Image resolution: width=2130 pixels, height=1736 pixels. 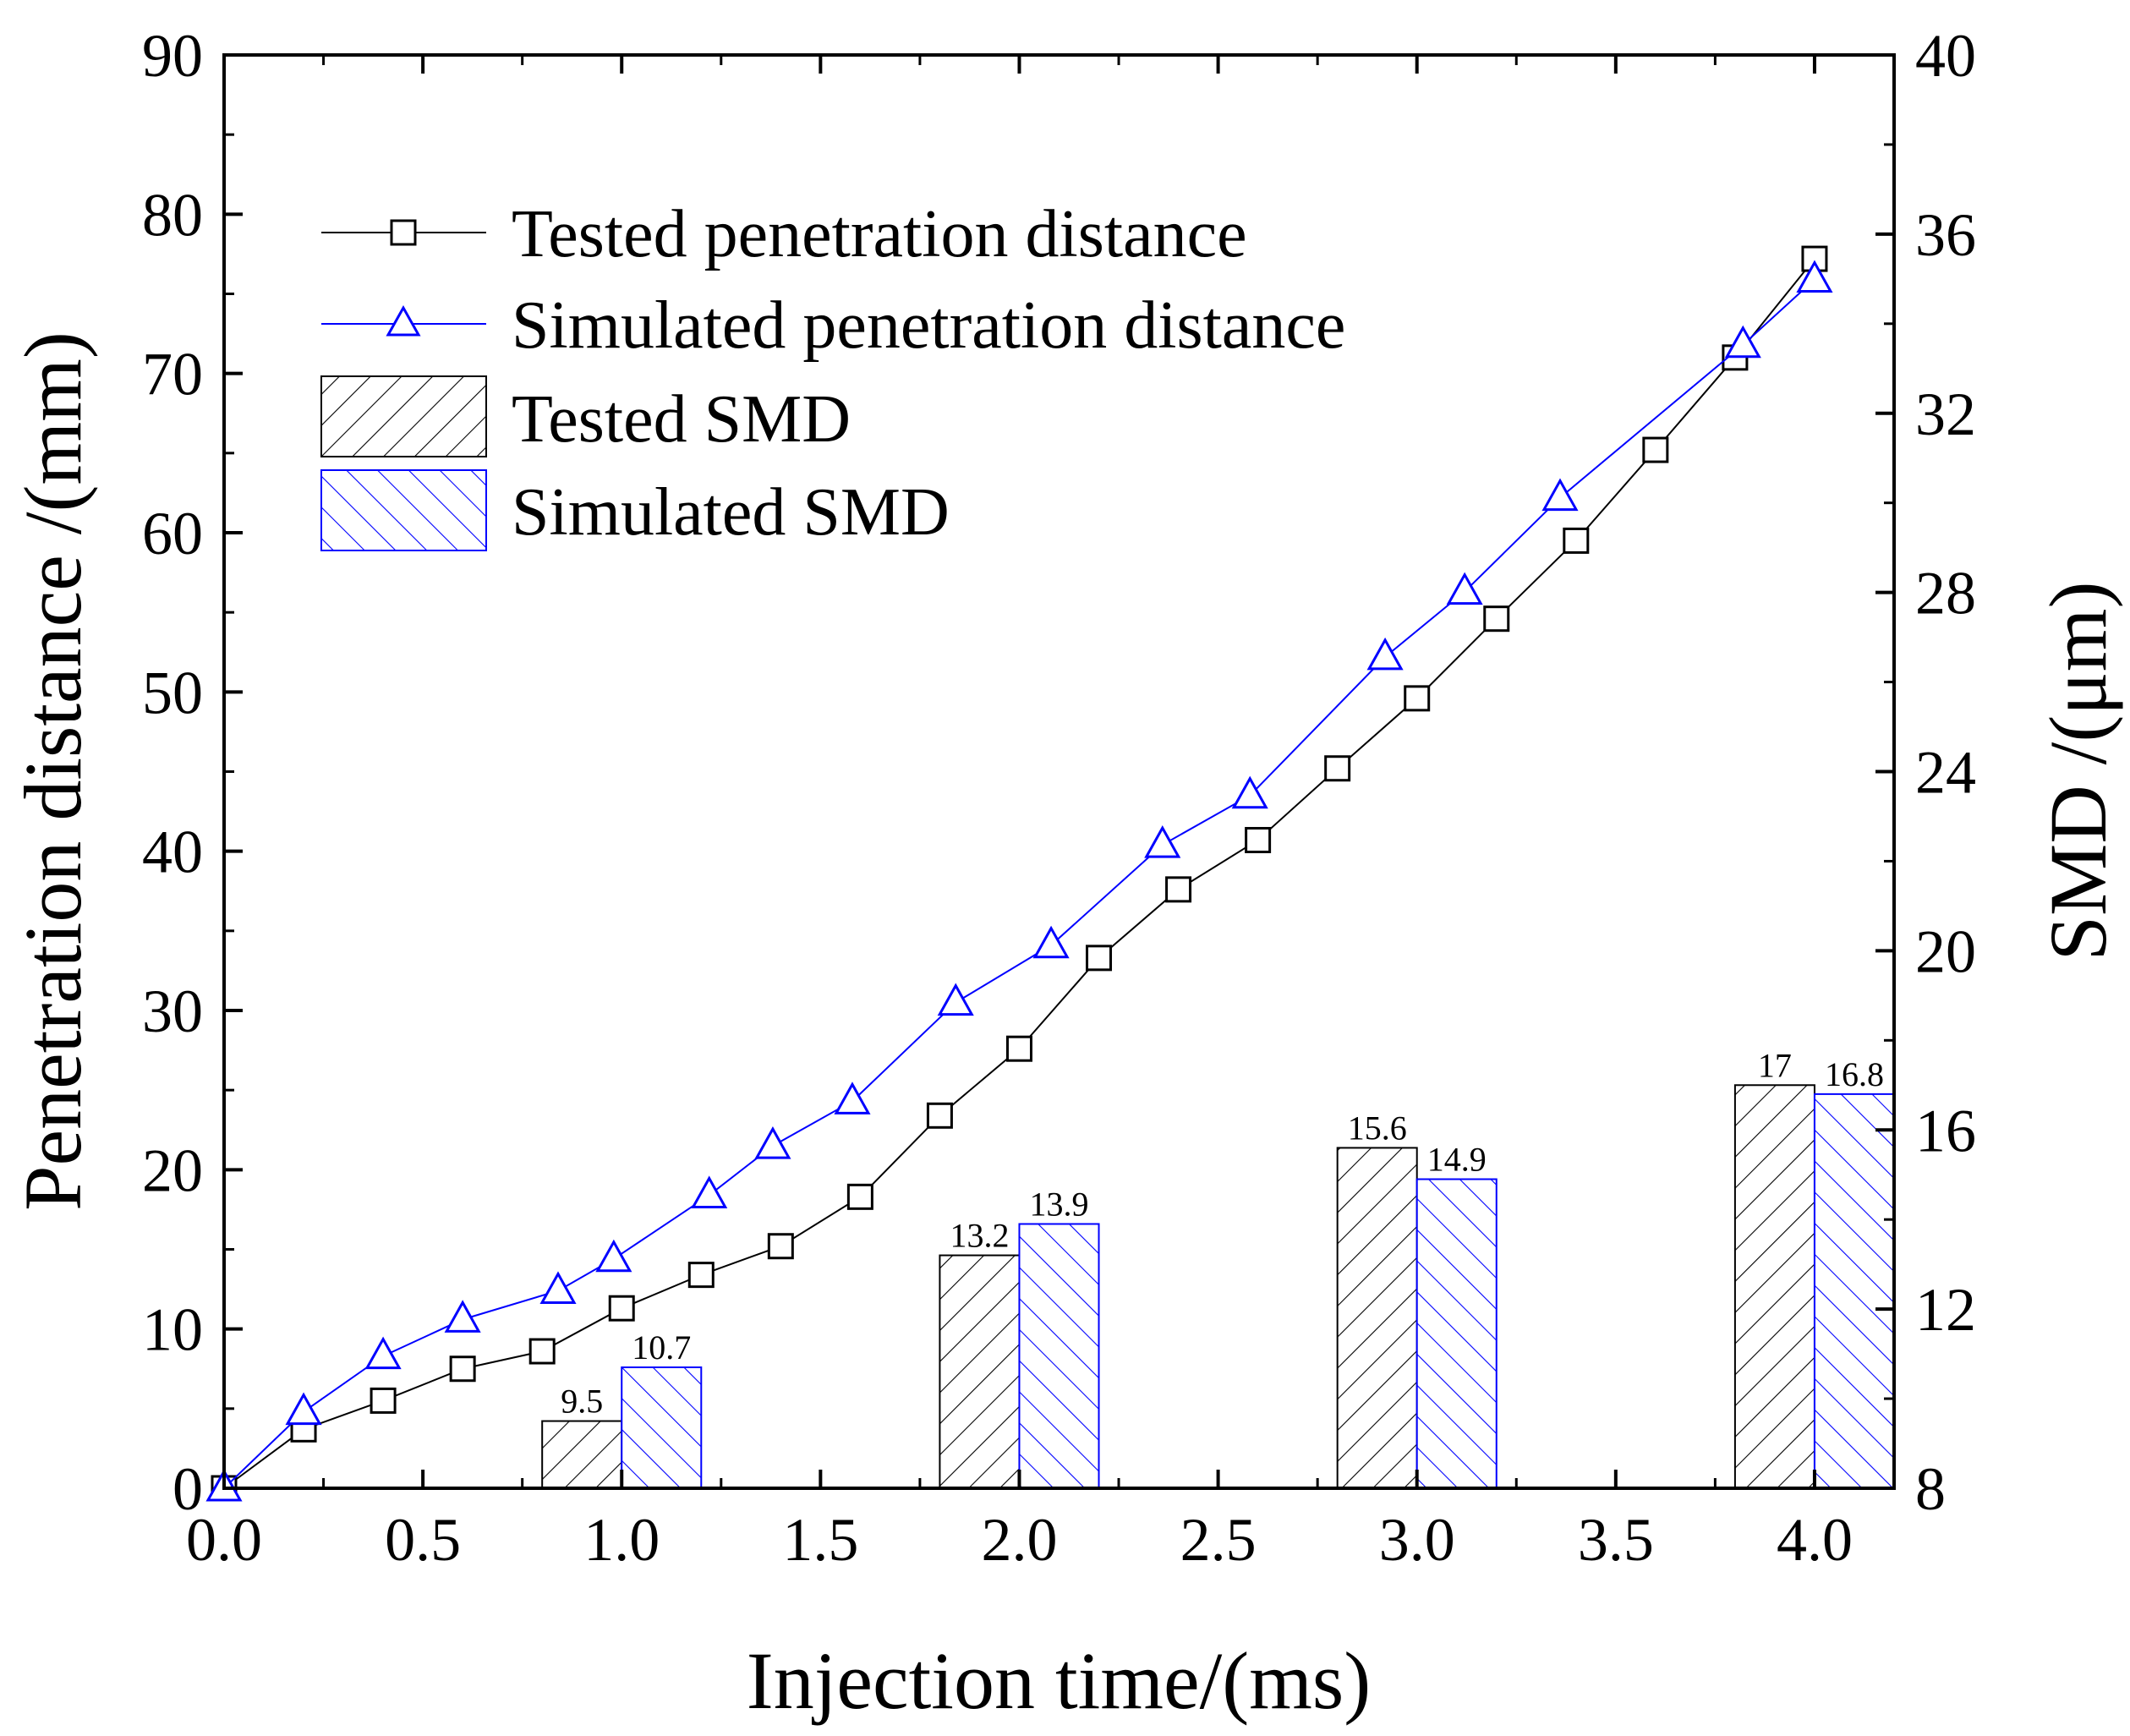 I want to click on x-tick-label: 4.0, so click(x=1815, y=1540).